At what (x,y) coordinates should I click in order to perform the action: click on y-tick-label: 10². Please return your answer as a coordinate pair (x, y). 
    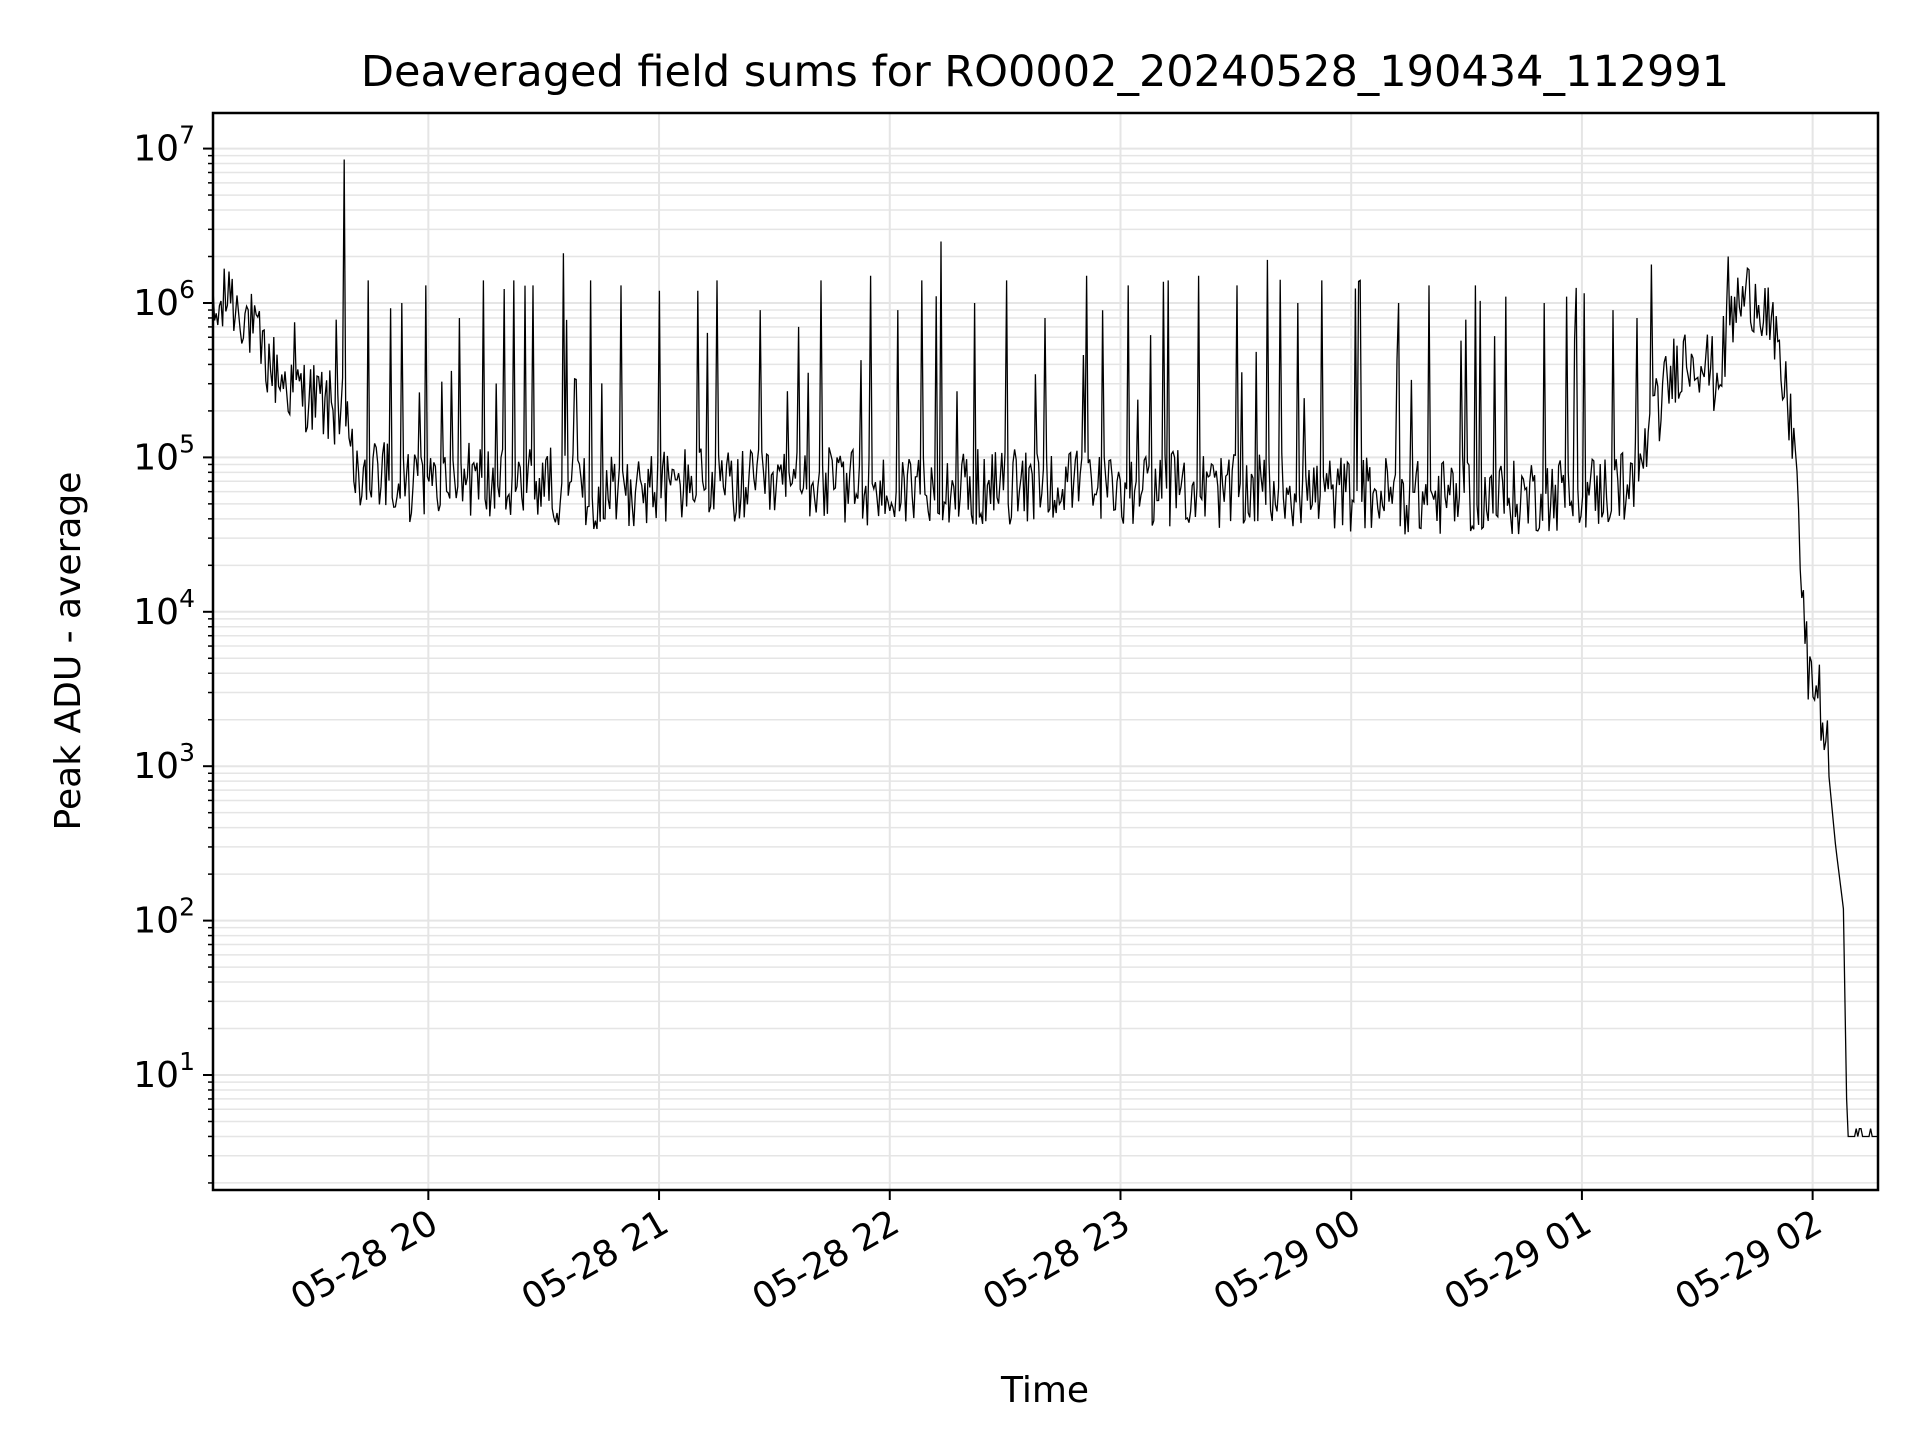
    Looking at the image, I should click on (164, 917).